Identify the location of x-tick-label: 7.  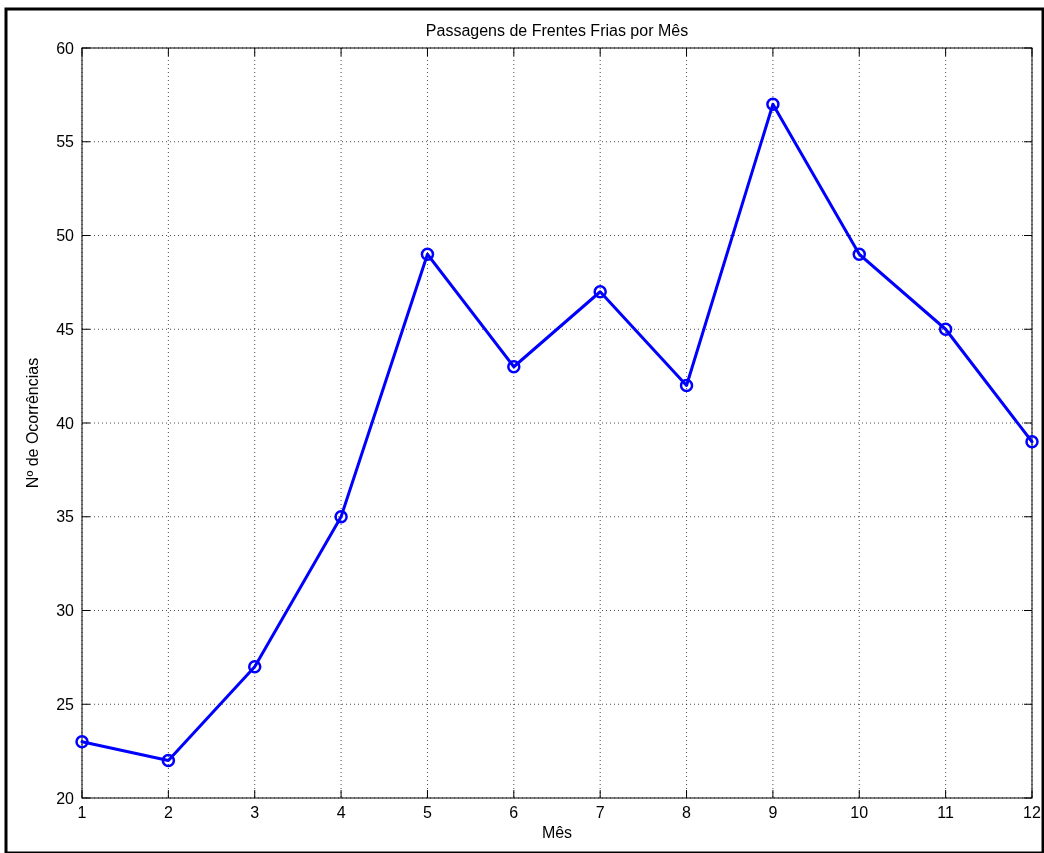
(600, 812).